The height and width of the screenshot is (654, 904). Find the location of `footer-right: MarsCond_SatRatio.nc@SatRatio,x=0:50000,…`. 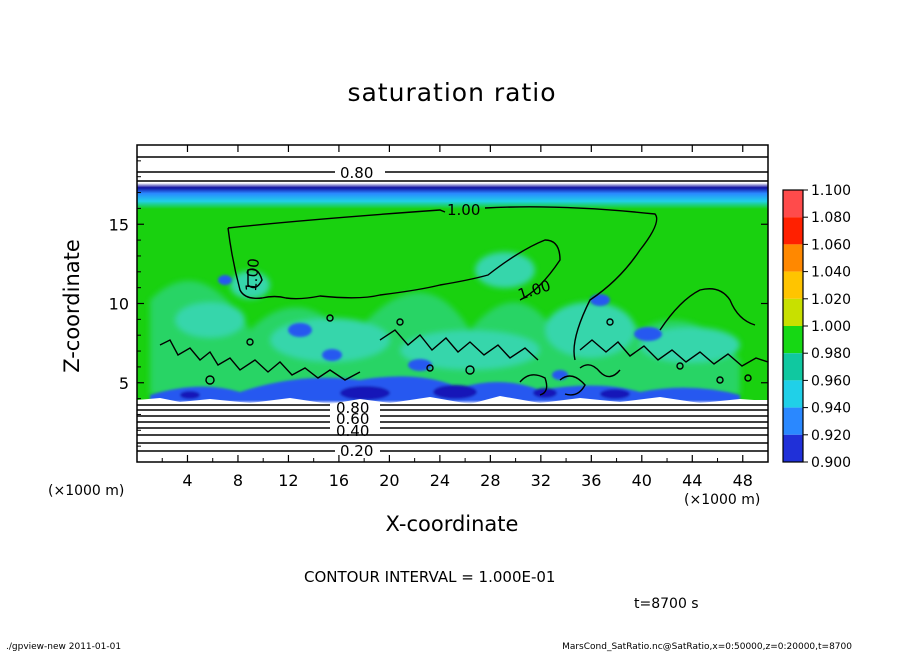

footer-right: MarsCond_SatRatio.nc@SatRatio,x=0:50000,… is located at coordinates (707, 647).